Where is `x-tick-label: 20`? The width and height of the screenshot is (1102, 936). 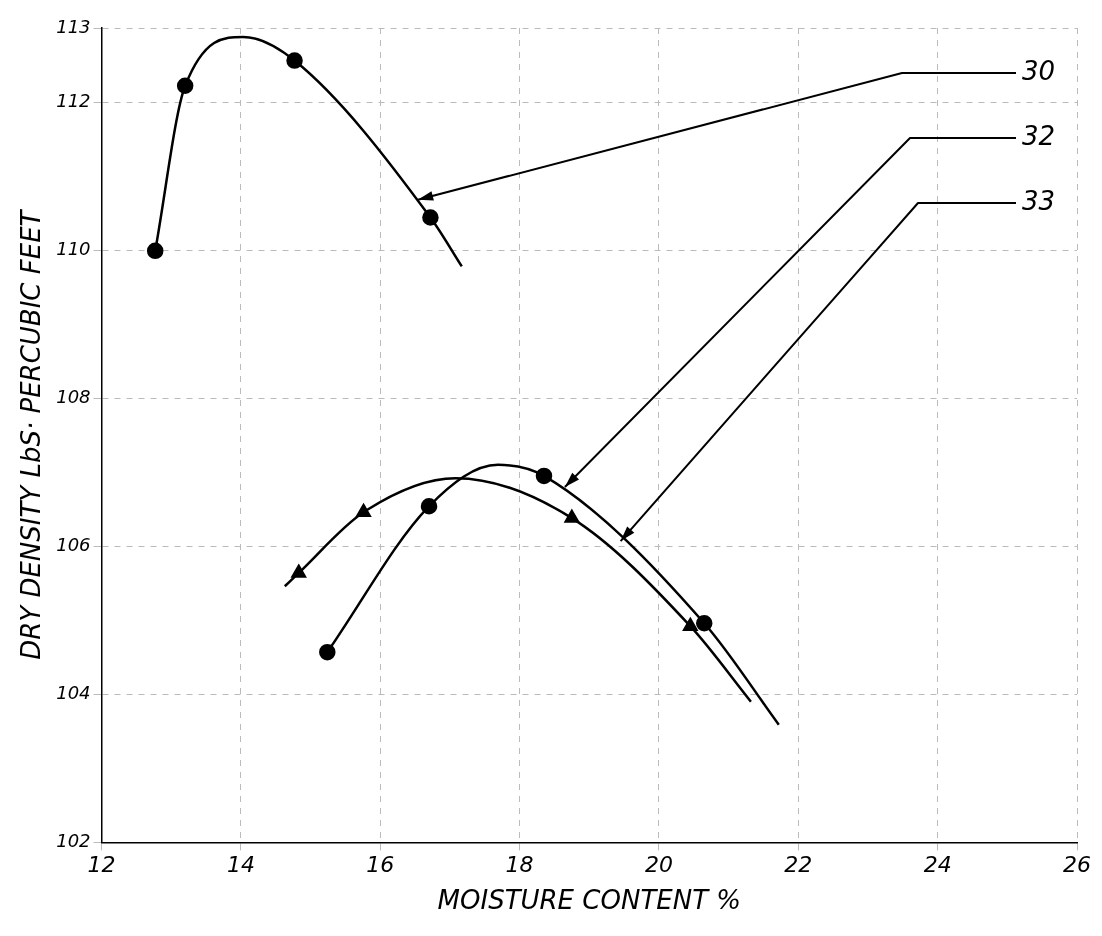
x-tick-label: 20 is located at coordinates (658, 865).